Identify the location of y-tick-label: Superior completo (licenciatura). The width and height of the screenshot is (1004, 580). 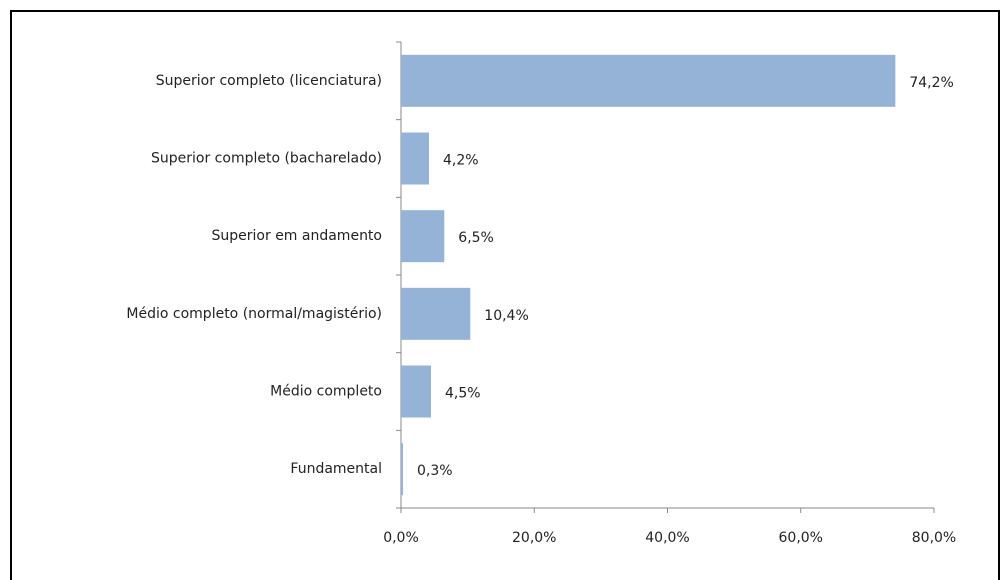
(269, 81).